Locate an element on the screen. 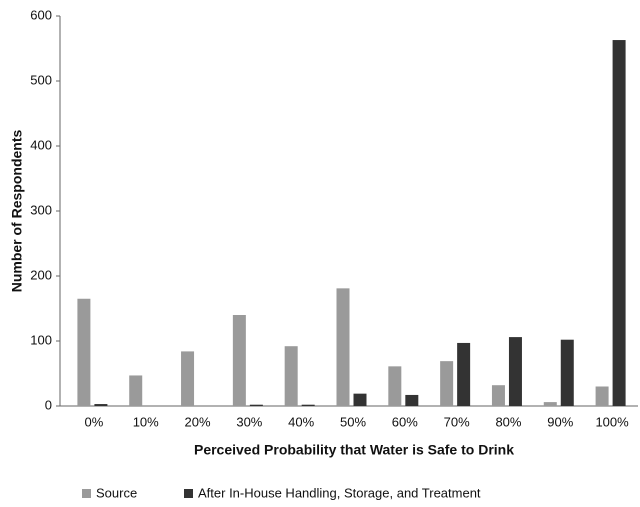 This screenshot has height=507, width=640. y-axis-label: Number of Respondents is located at coordinates (17, 211).